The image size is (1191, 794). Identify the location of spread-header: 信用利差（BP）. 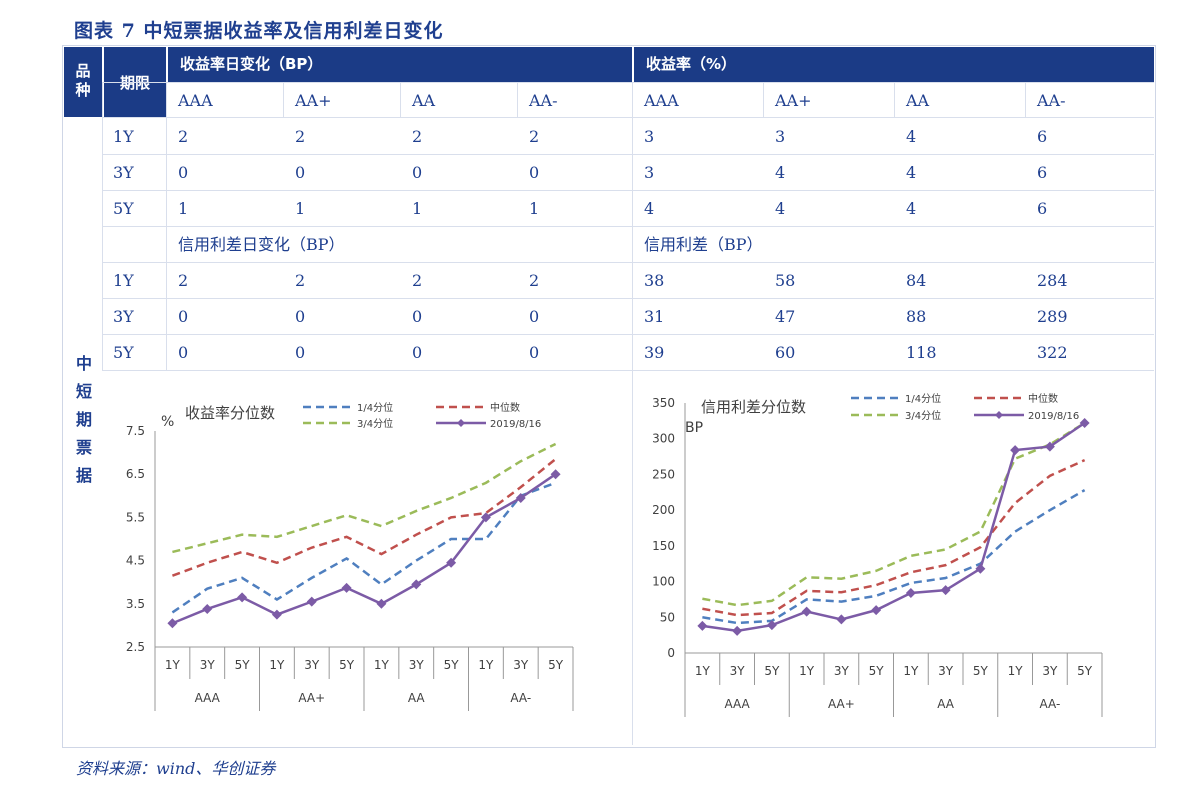
(703, 244).